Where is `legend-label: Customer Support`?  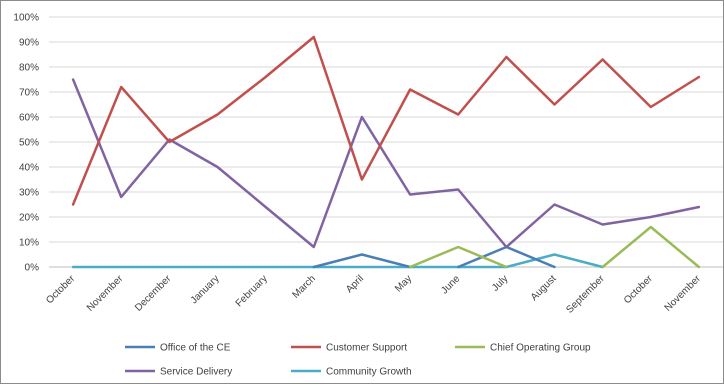
legend-label: Customer Support is located at coordinates (366, 348).